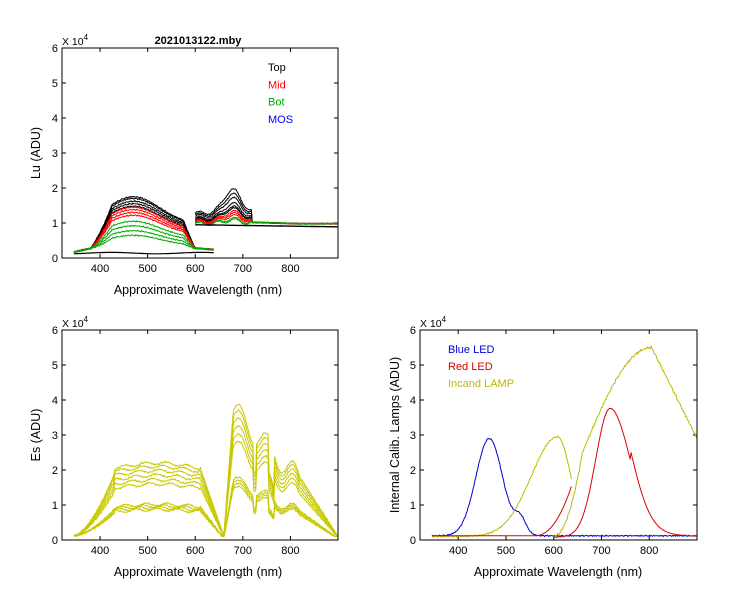 The image size is (750, 600). Describe the element at coordinates (55, 331) in the screenshot. I see `es-y-tick-label: 6` at that location.